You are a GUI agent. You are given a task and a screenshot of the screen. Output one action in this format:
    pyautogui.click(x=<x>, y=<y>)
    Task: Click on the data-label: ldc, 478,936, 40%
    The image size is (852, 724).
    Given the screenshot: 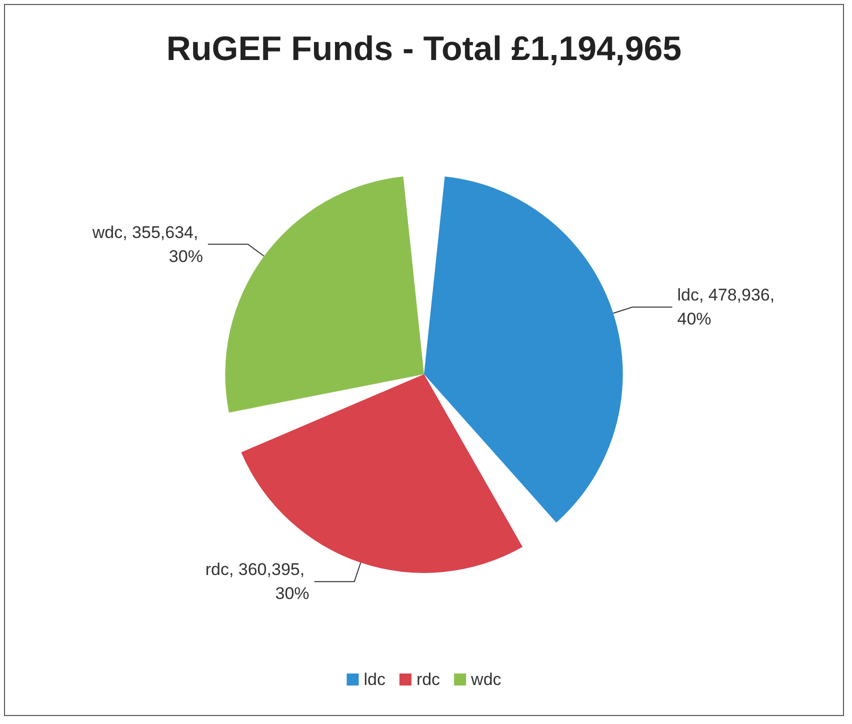 What is the action you would take?
    pyautogui.click(x=728, y=307)
    